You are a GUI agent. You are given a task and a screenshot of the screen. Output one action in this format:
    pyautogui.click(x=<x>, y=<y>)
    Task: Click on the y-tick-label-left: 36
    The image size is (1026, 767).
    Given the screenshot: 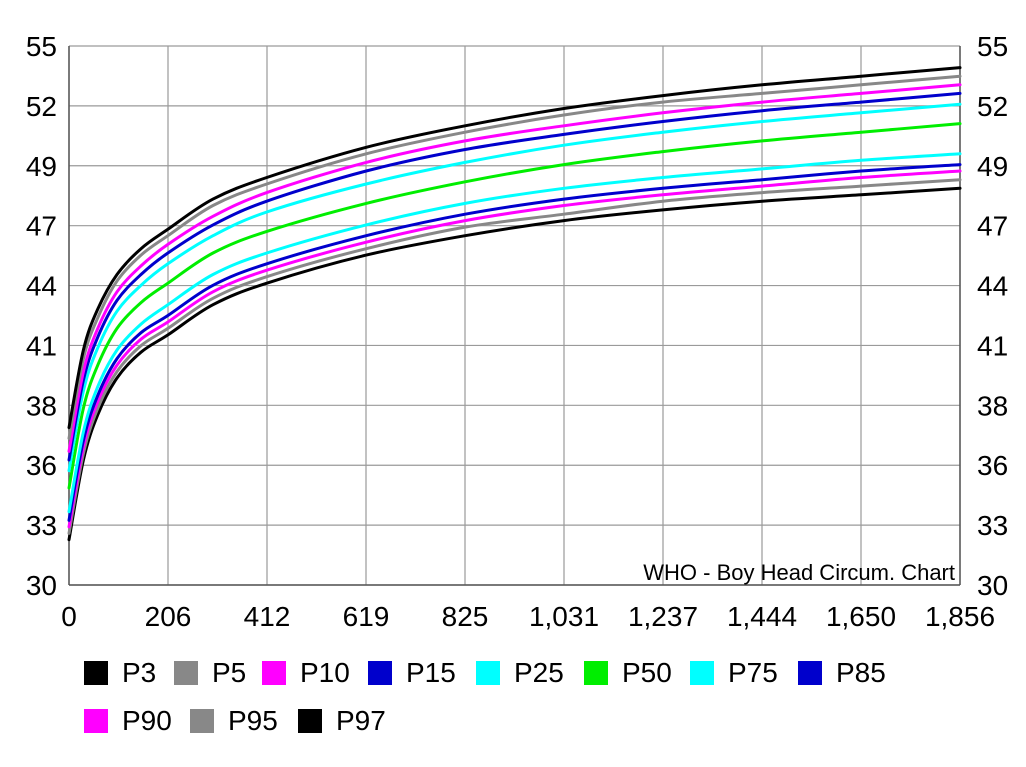 What is the action you would take?
    pyautogui.click(x=41, y=465)
    